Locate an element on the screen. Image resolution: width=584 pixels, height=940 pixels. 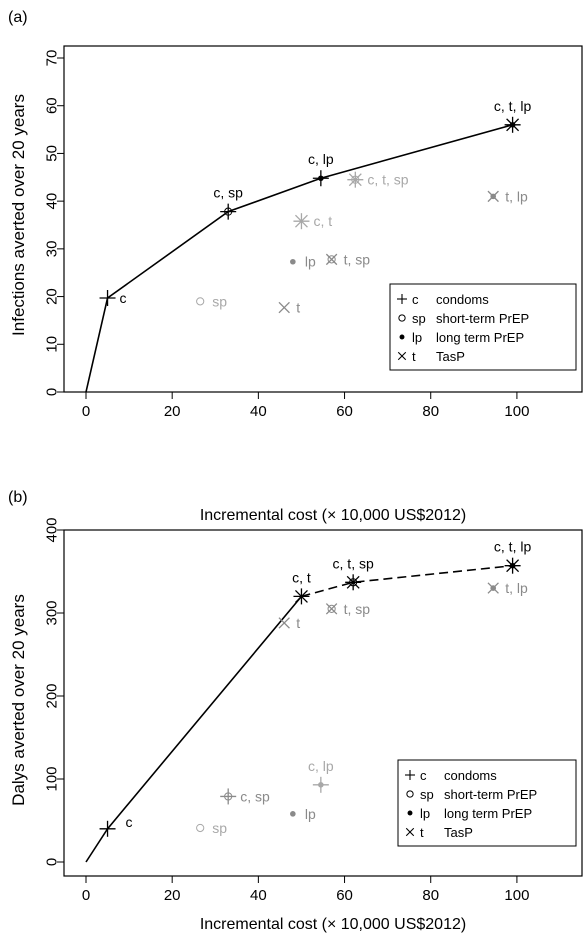
y-tick-label: 50 is located at coordinates (52, 153).